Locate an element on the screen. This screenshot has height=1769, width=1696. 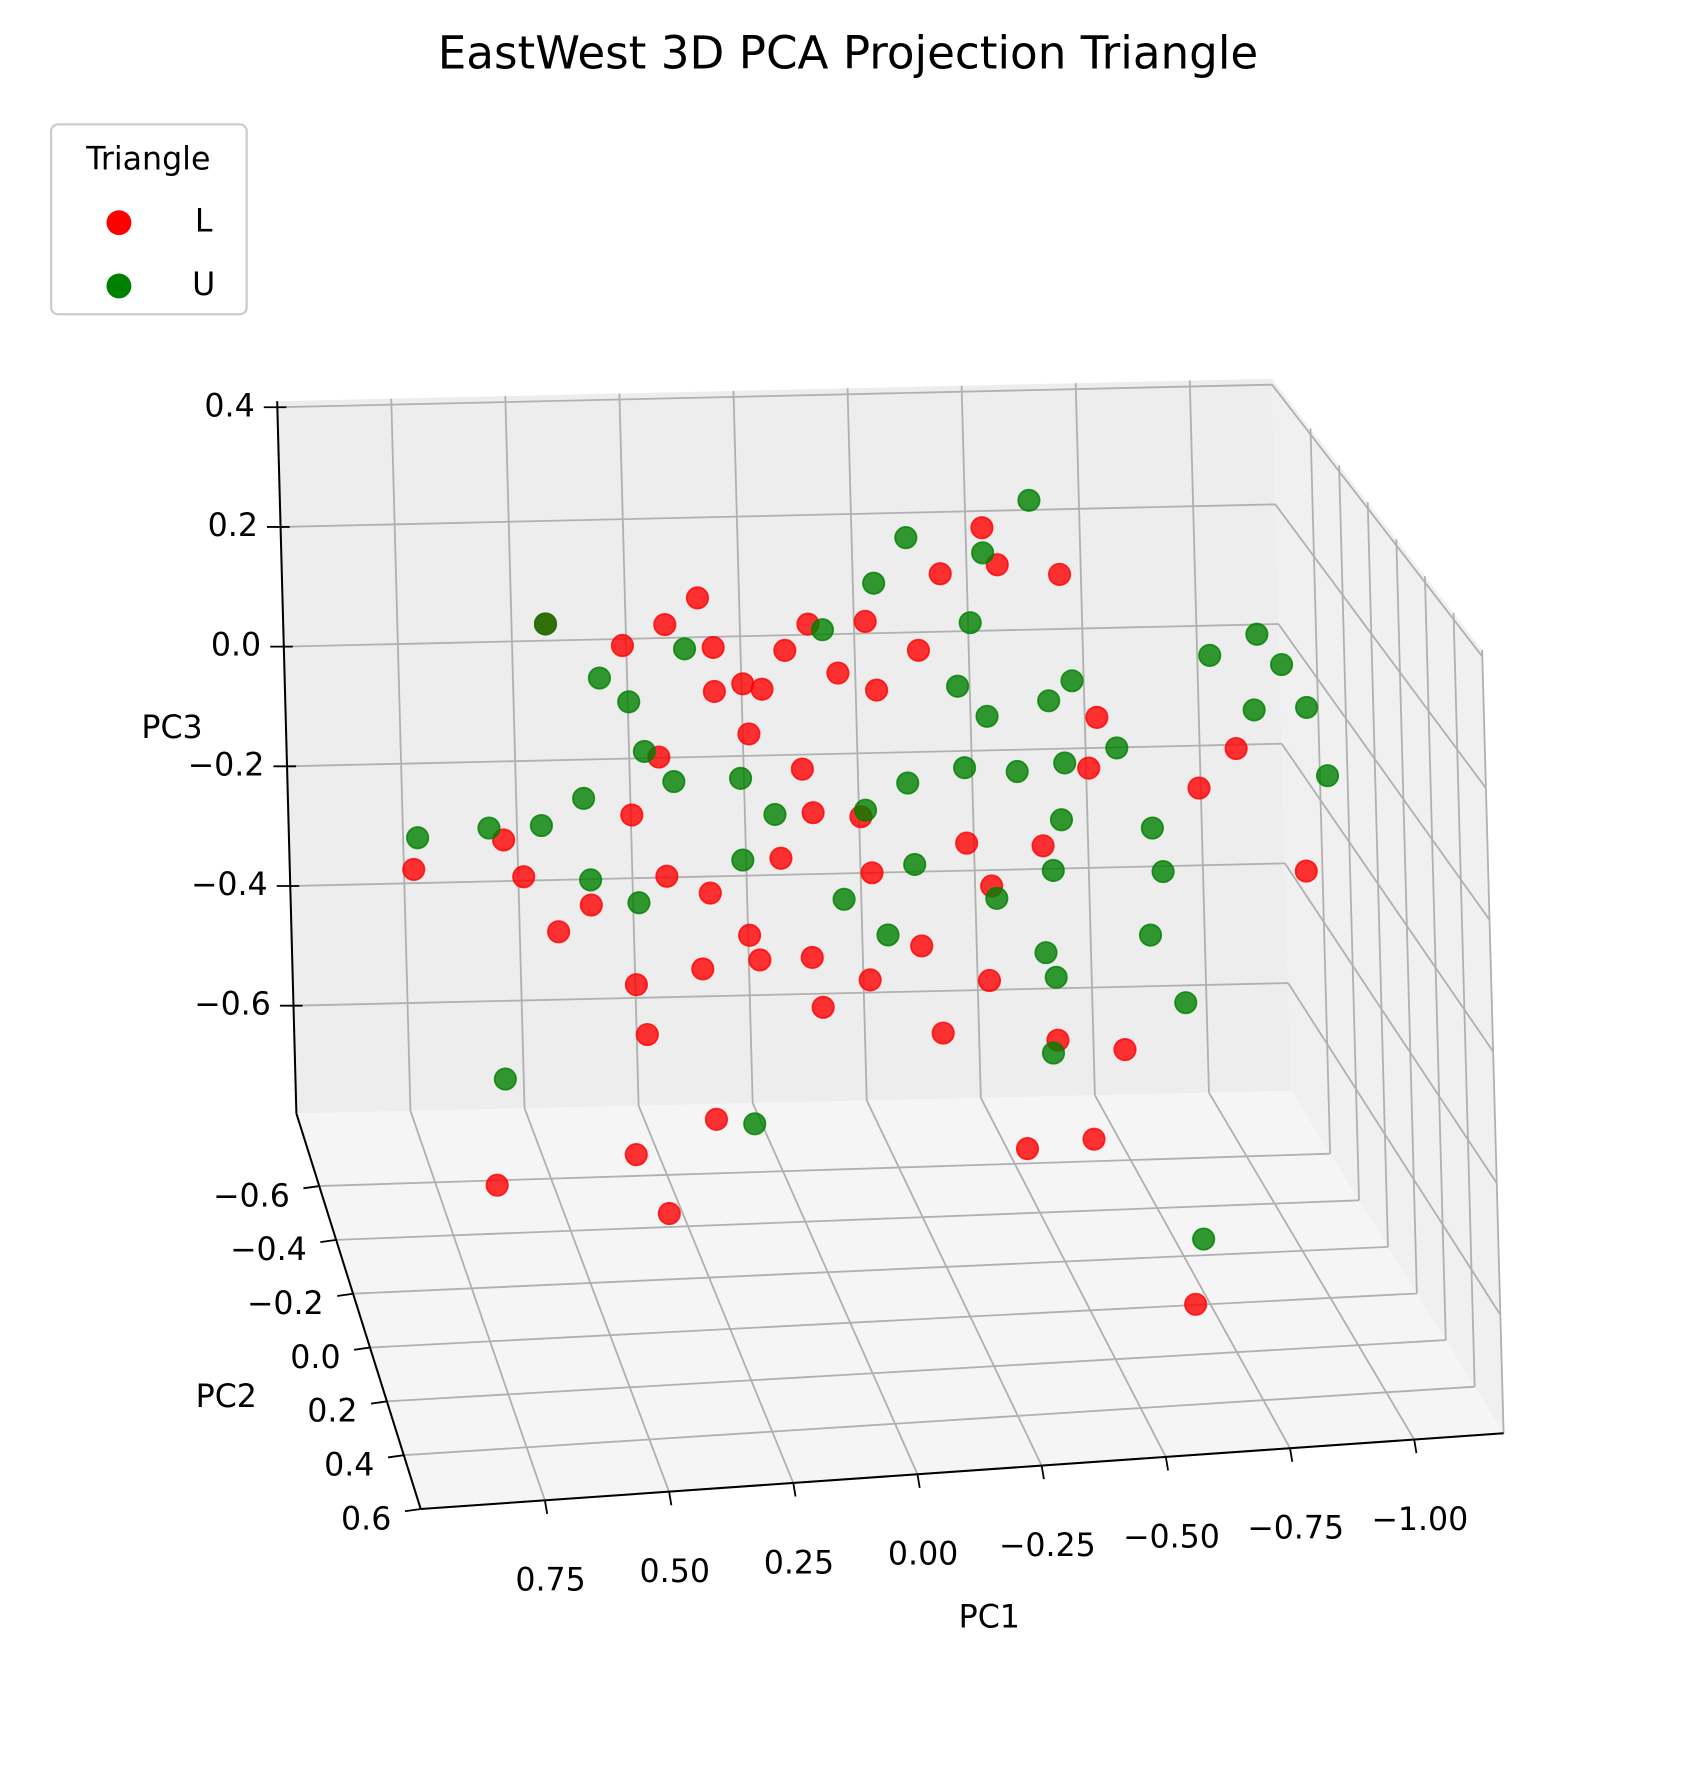
x-tick-label: 0.25 is located at coordinates (799, 1563).